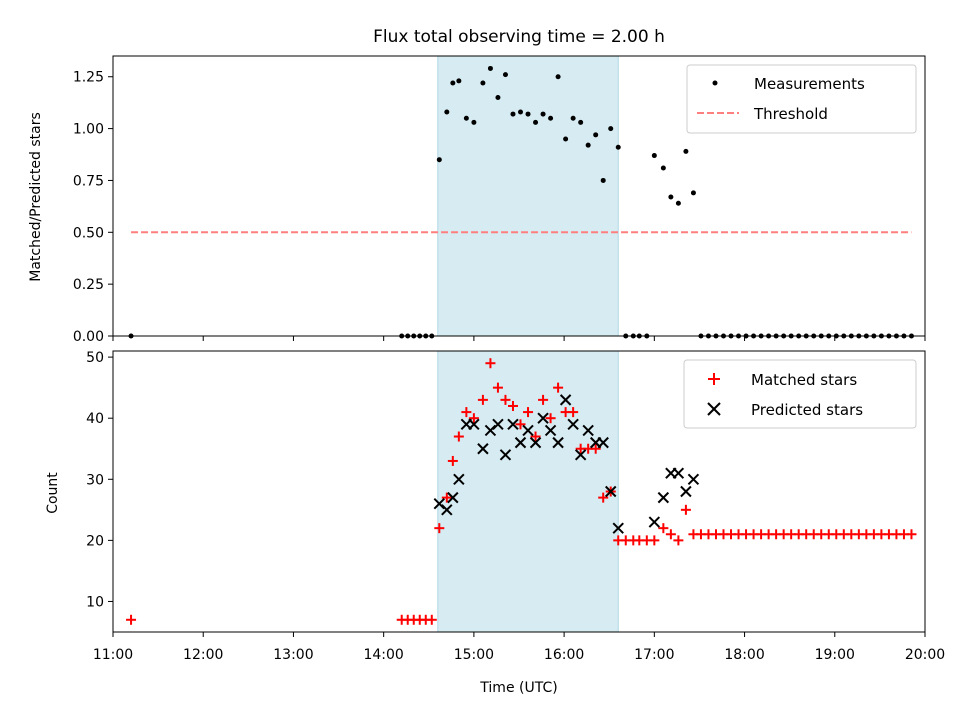 The width and height of the screenshot is (960, 720). What do you see at coordinates (113, 655) in the screenshot?
I see `x-tick-label: 11:00` at bounding box center [113, 655].